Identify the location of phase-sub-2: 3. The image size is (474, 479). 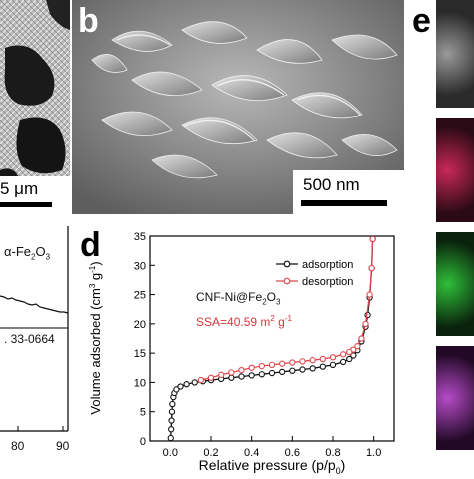
(48, 257).